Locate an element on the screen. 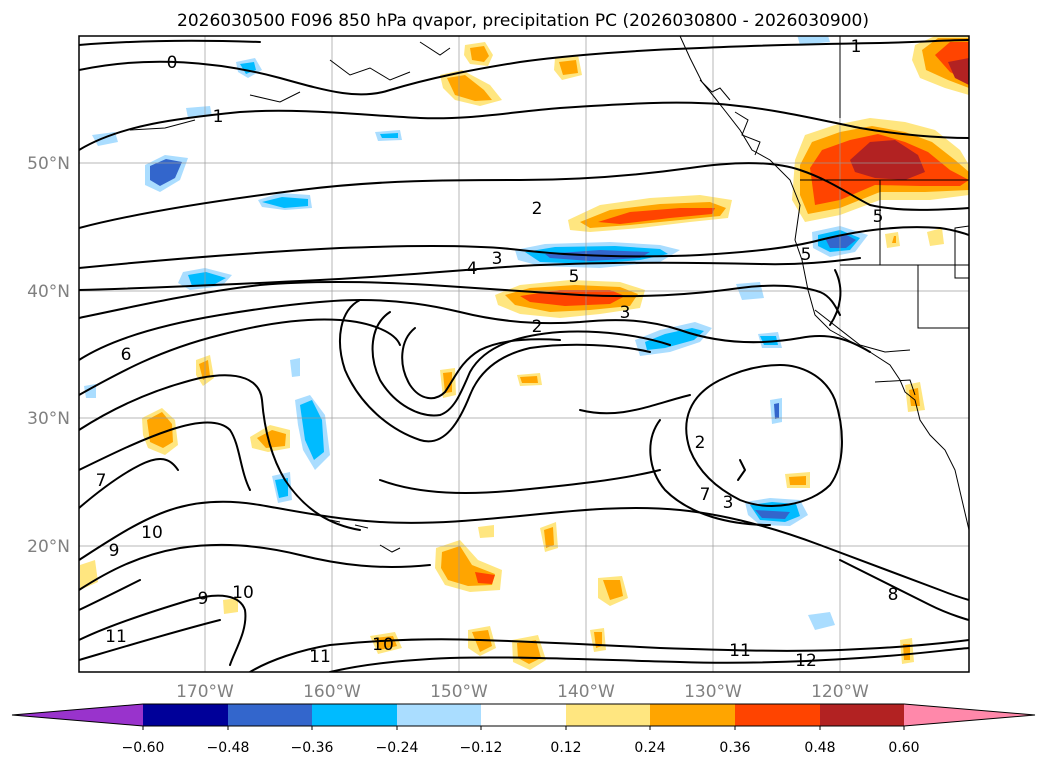 This screenshot has height=765, width=1047. lon-label: 140°W is located at coordinates (586, 692).